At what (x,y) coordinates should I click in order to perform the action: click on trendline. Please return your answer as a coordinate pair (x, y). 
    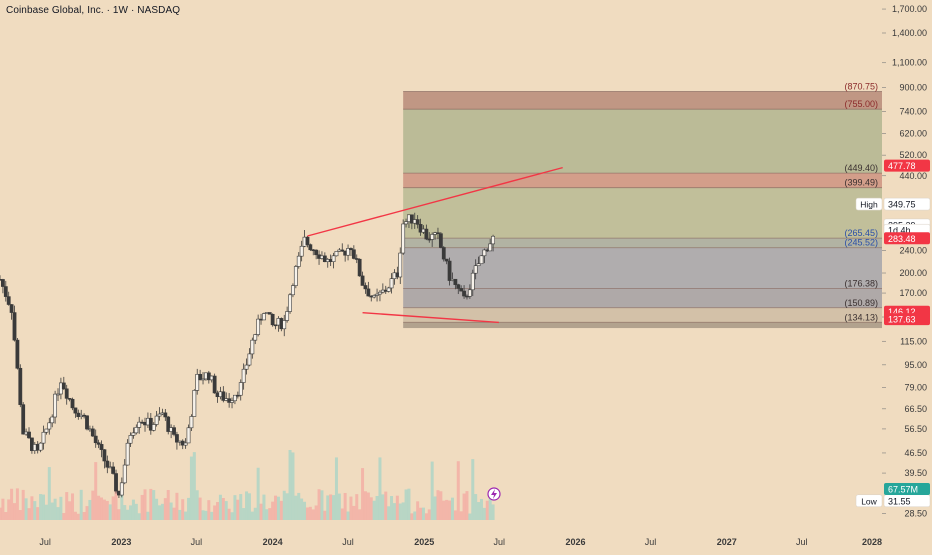
    Looking at the image, I should click on (435, 201).